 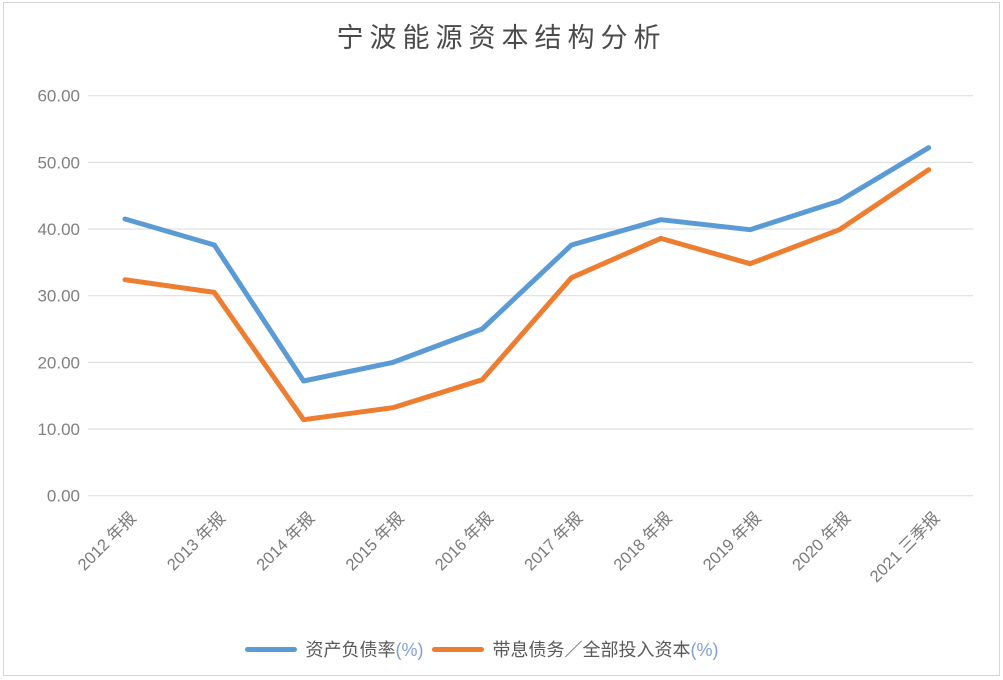 What do you see at coordinates (58, 429) in the screenshot?
I see `y-axis-tick-label: 10.00` at bounding box center [58, 429].